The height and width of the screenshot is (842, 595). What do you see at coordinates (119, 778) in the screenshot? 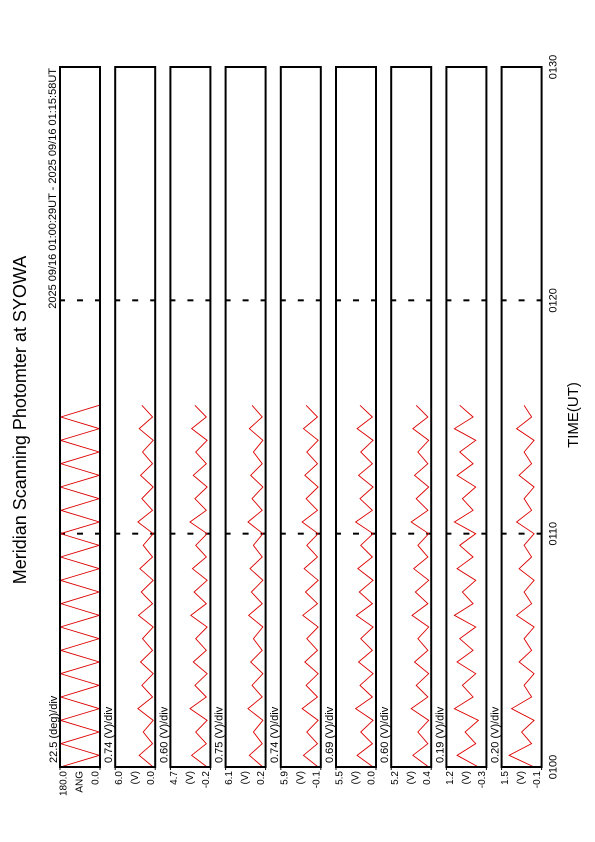
I see `y-tick-label: 6.0` at bounding box center [119, 778].